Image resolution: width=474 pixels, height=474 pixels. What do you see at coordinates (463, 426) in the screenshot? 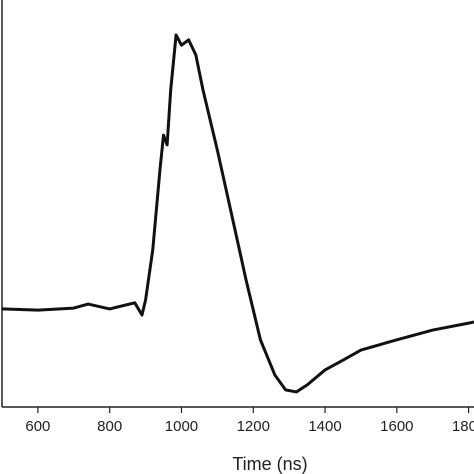
I see `x-tick-label: 1800` at bounding box center [463, 426].